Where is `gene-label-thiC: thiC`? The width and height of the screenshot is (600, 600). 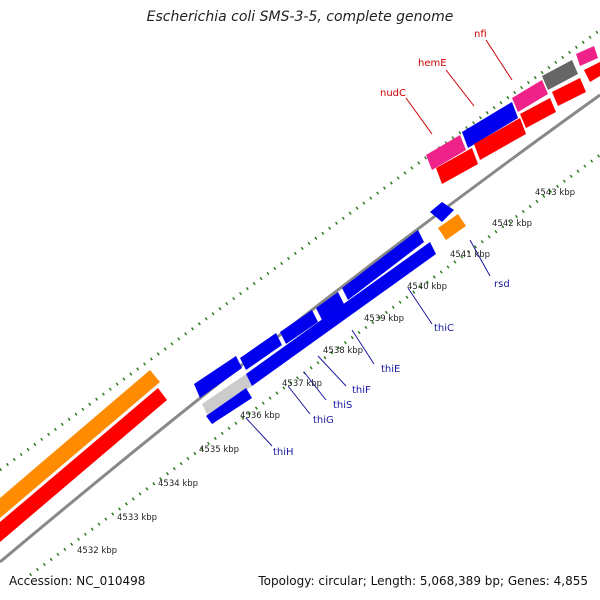
gene-label-thiC: thiC is located at coordinates (444, 328).